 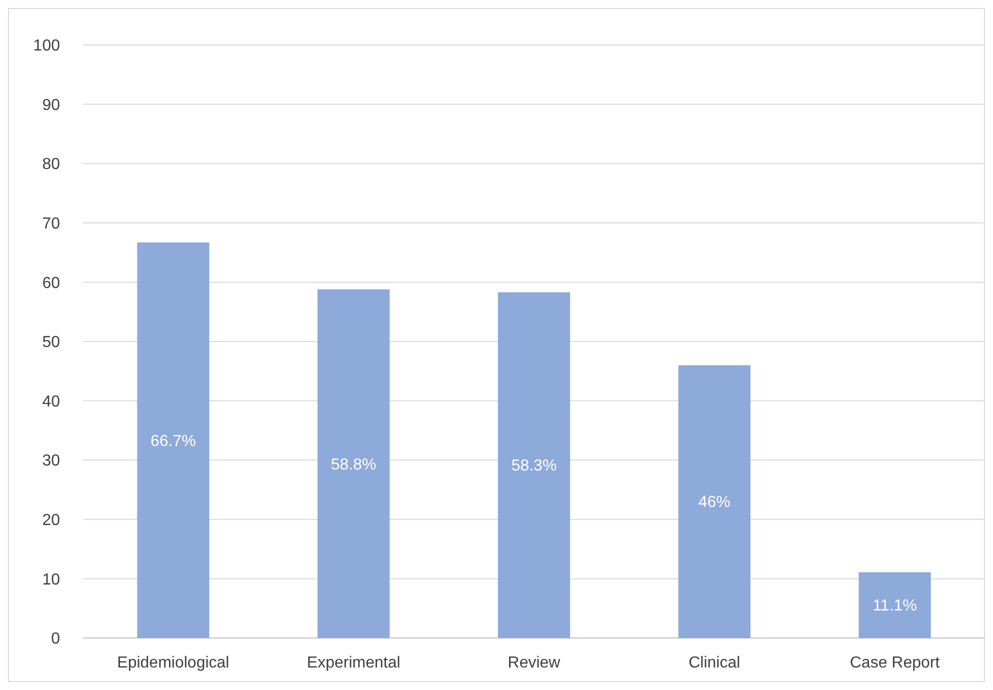 I want to click on data-label: 58.8%, so click(x=353, y=465).